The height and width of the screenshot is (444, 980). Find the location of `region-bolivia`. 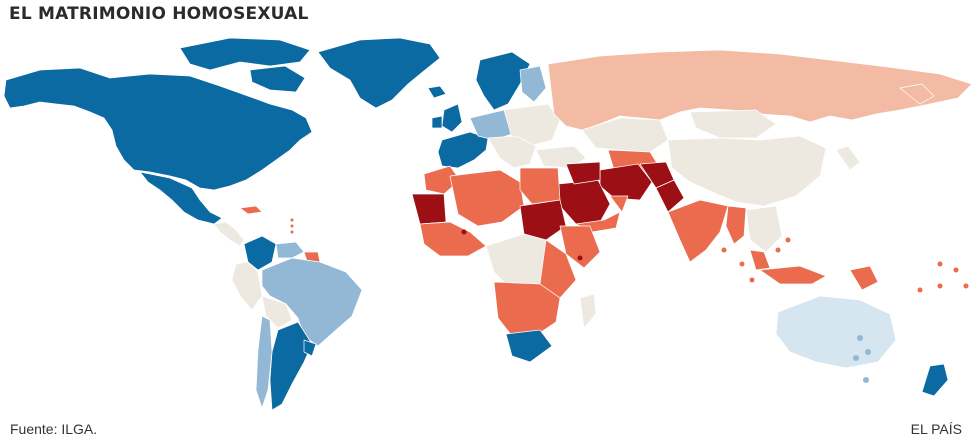

region-bolivia is located at coordinates (277, 312).